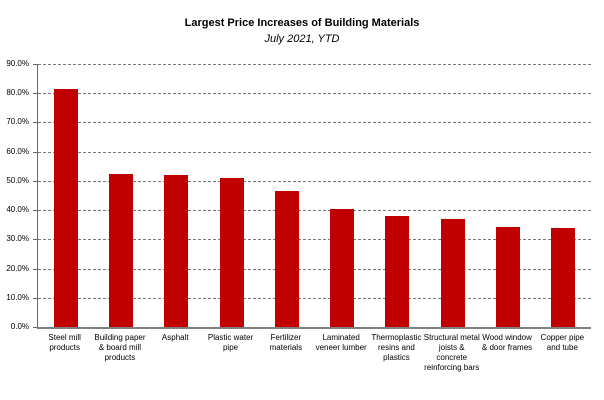 Image resolution: width=604 pixels, height=400 pixels. What do you see at coordinates (507, 342) in the screenshot?
I see `category-label: Wood window & door frames` at bounding box center [507, 342].